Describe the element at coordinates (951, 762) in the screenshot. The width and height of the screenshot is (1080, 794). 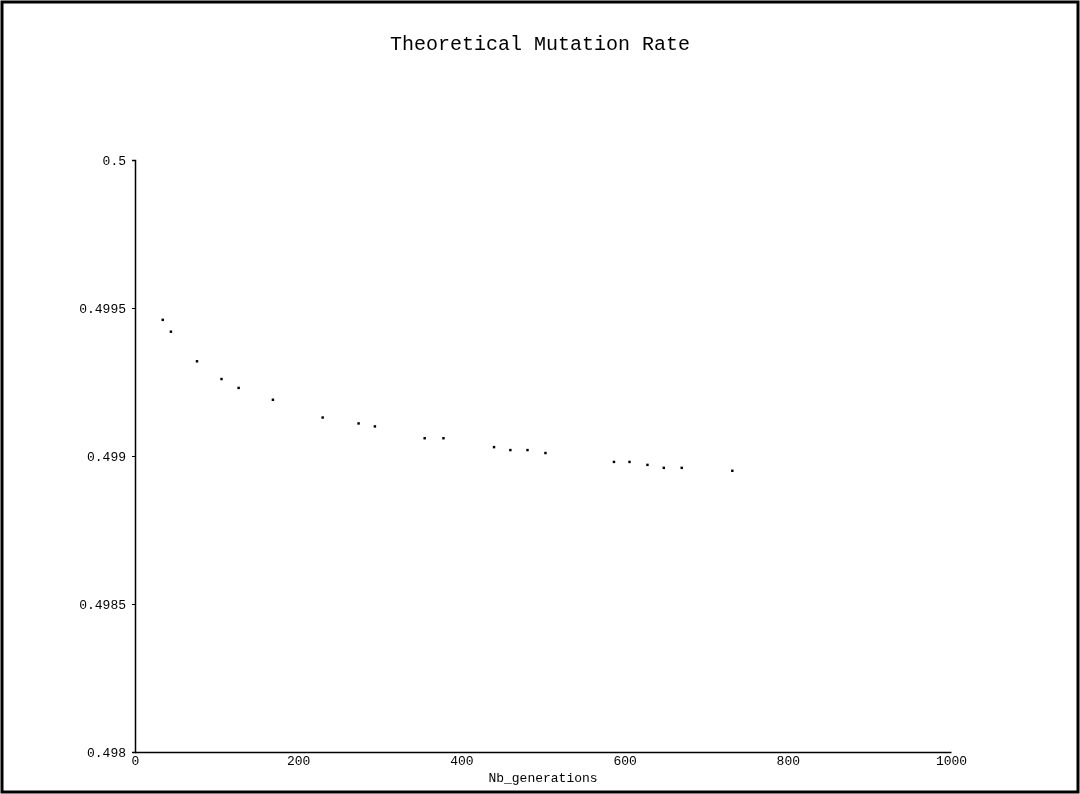
I see `x-tick-label: 1000` at that location.